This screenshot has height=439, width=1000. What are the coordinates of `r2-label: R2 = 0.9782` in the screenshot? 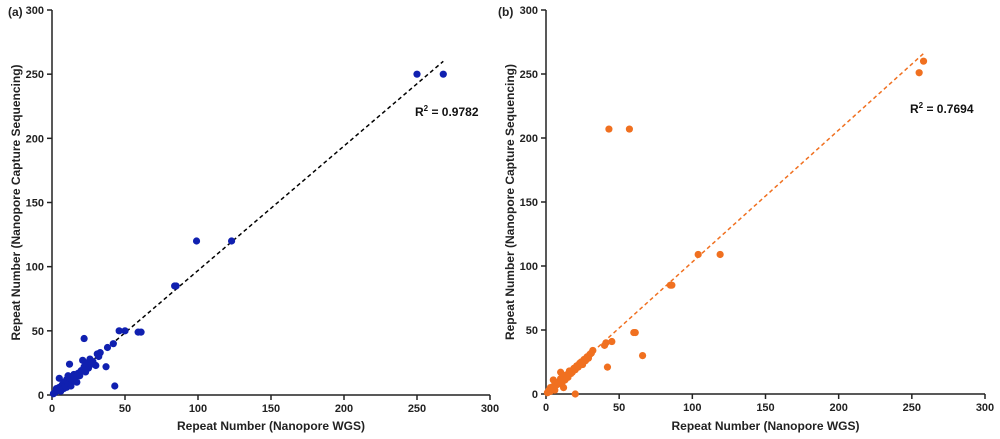 It's located at (447, 111).